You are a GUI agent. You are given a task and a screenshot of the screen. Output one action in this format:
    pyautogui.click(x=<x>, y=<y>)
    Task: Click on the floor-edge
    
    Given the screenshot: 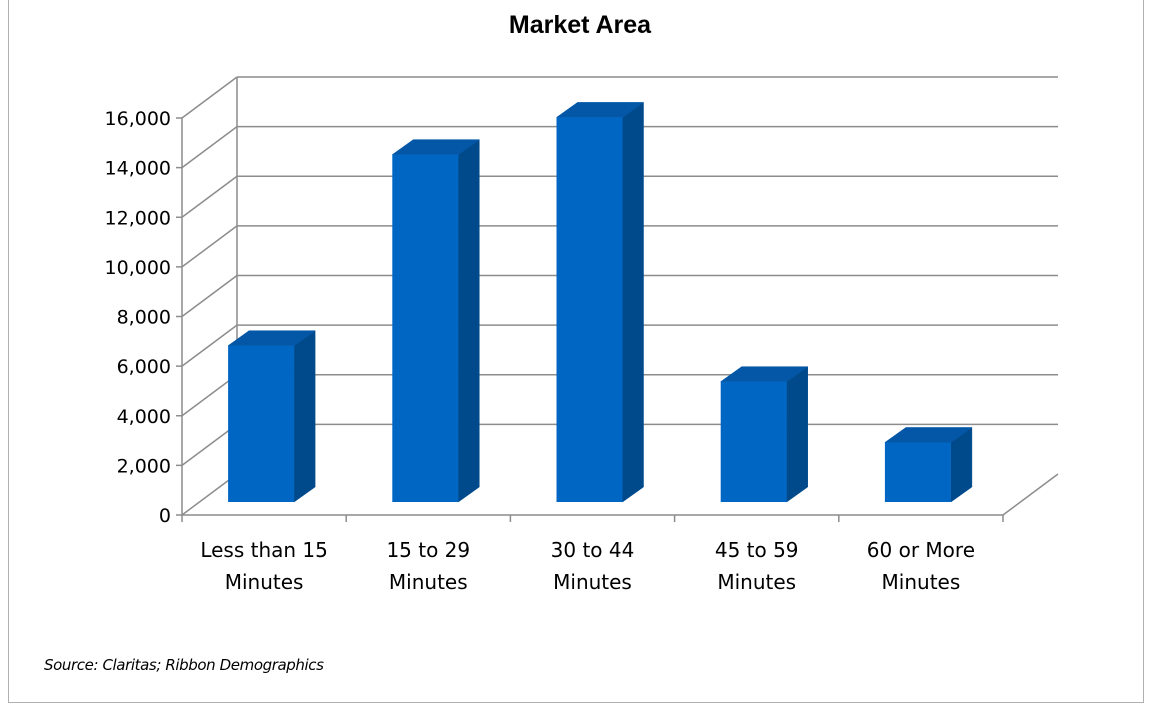 What is the action you would take?
    pyautogui.click(x=1030, y=494)
    